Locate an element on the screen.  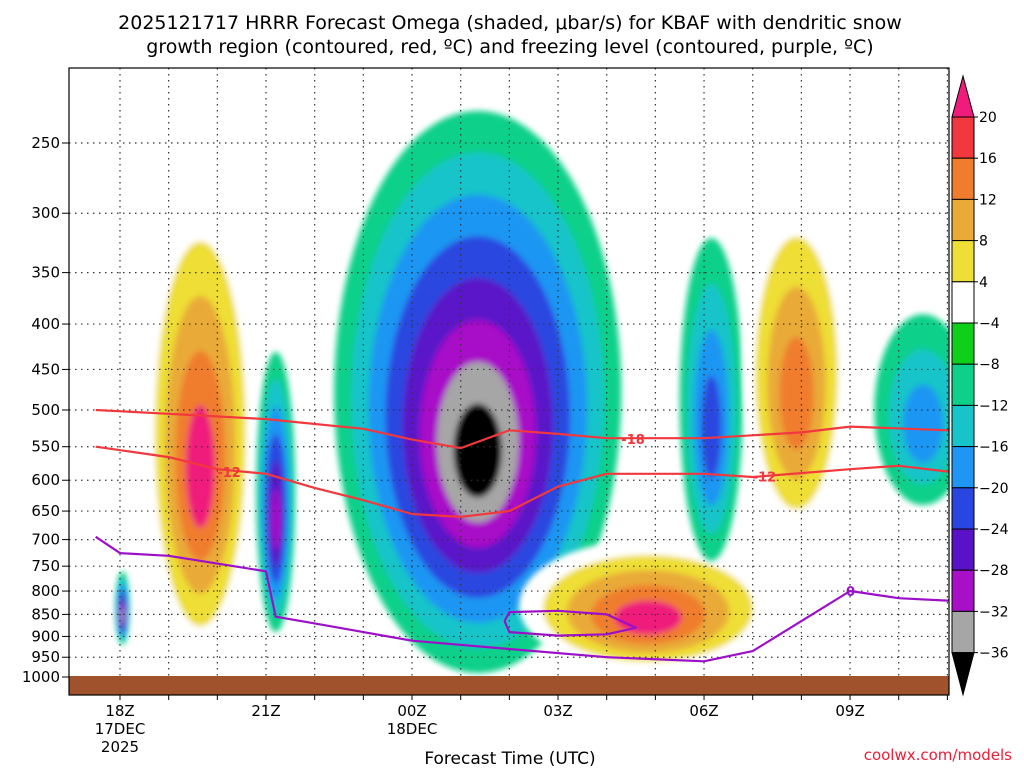
omega-blob-21Z-ascent-column is located at coordinates (276, 492).